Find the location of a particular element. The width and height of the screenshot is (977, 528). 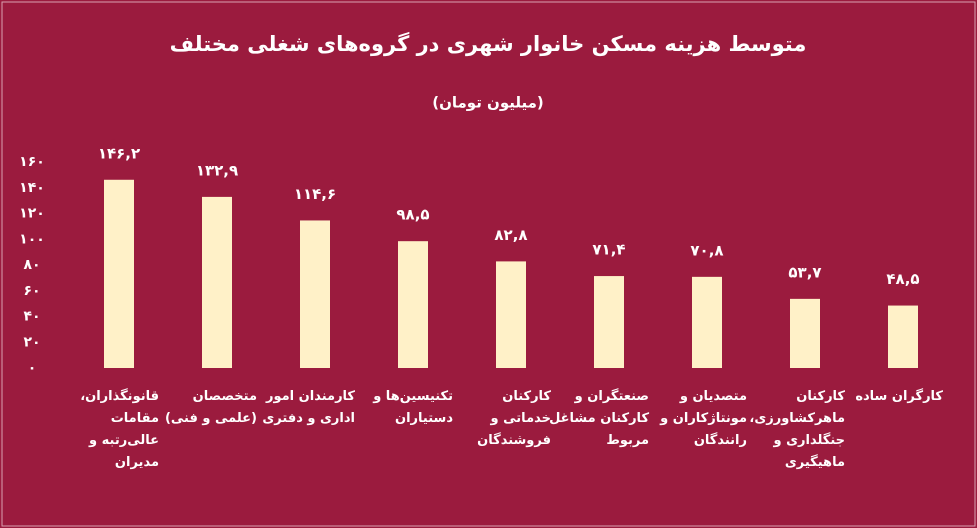

y-tick-label: ۱۲۰ is located at coordinates (32, 214).